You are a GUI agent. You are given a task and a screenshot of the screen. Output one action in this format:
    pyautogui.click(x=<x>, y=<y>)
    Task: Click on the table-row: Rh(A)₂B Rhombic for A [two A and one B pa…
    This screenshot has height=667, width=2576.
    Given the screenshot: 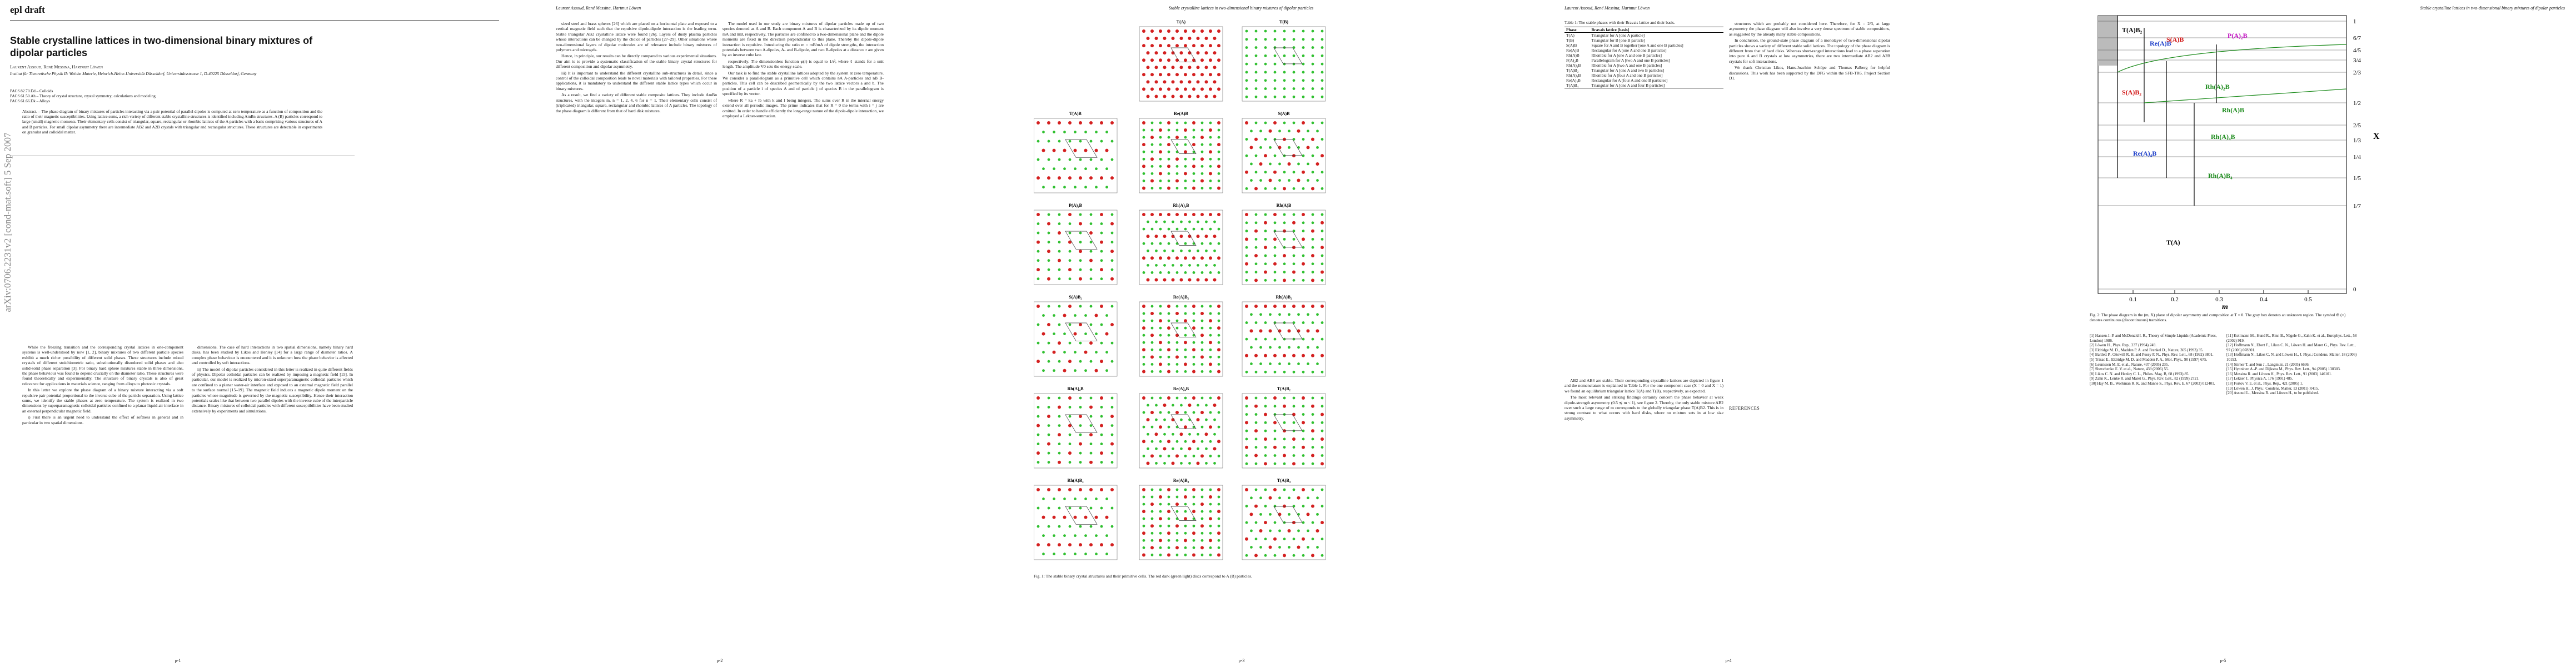 What is the action you would take?
    pyautogui.click(x=1643, y=65)
    